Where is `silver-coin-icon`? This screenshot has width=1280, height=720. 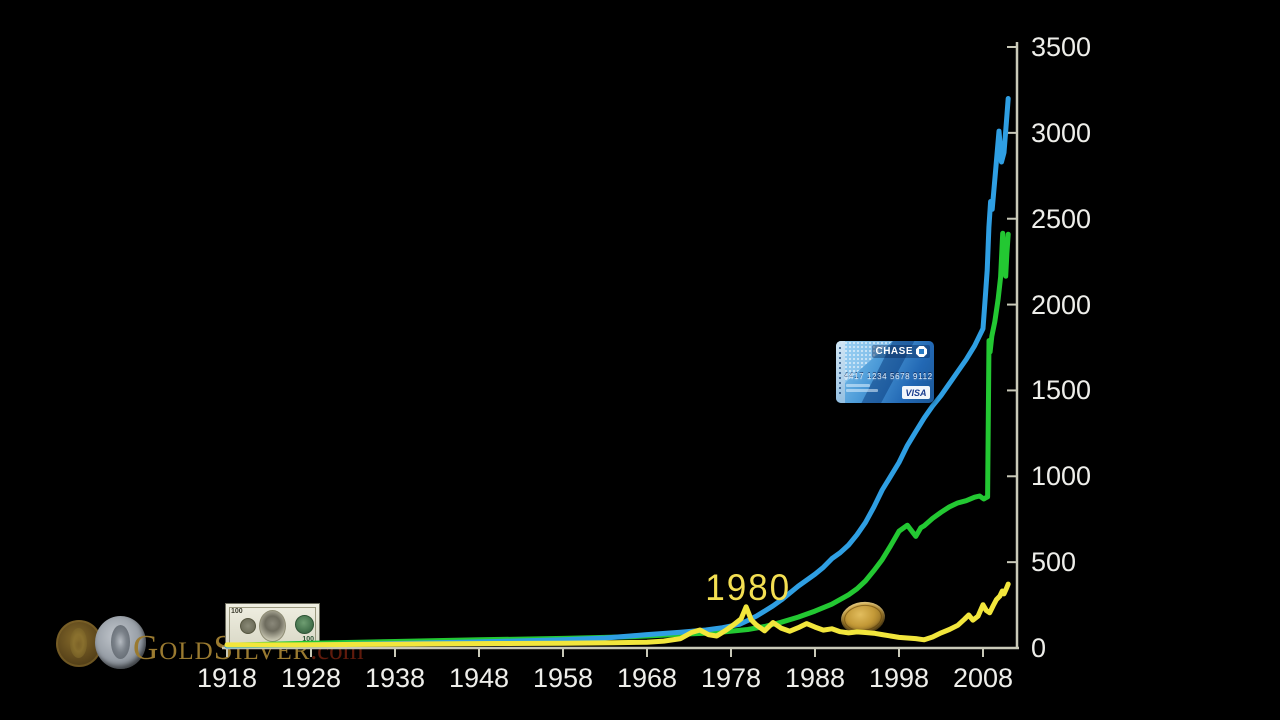 silver-coin-icon is located at coordinates (120, 642).